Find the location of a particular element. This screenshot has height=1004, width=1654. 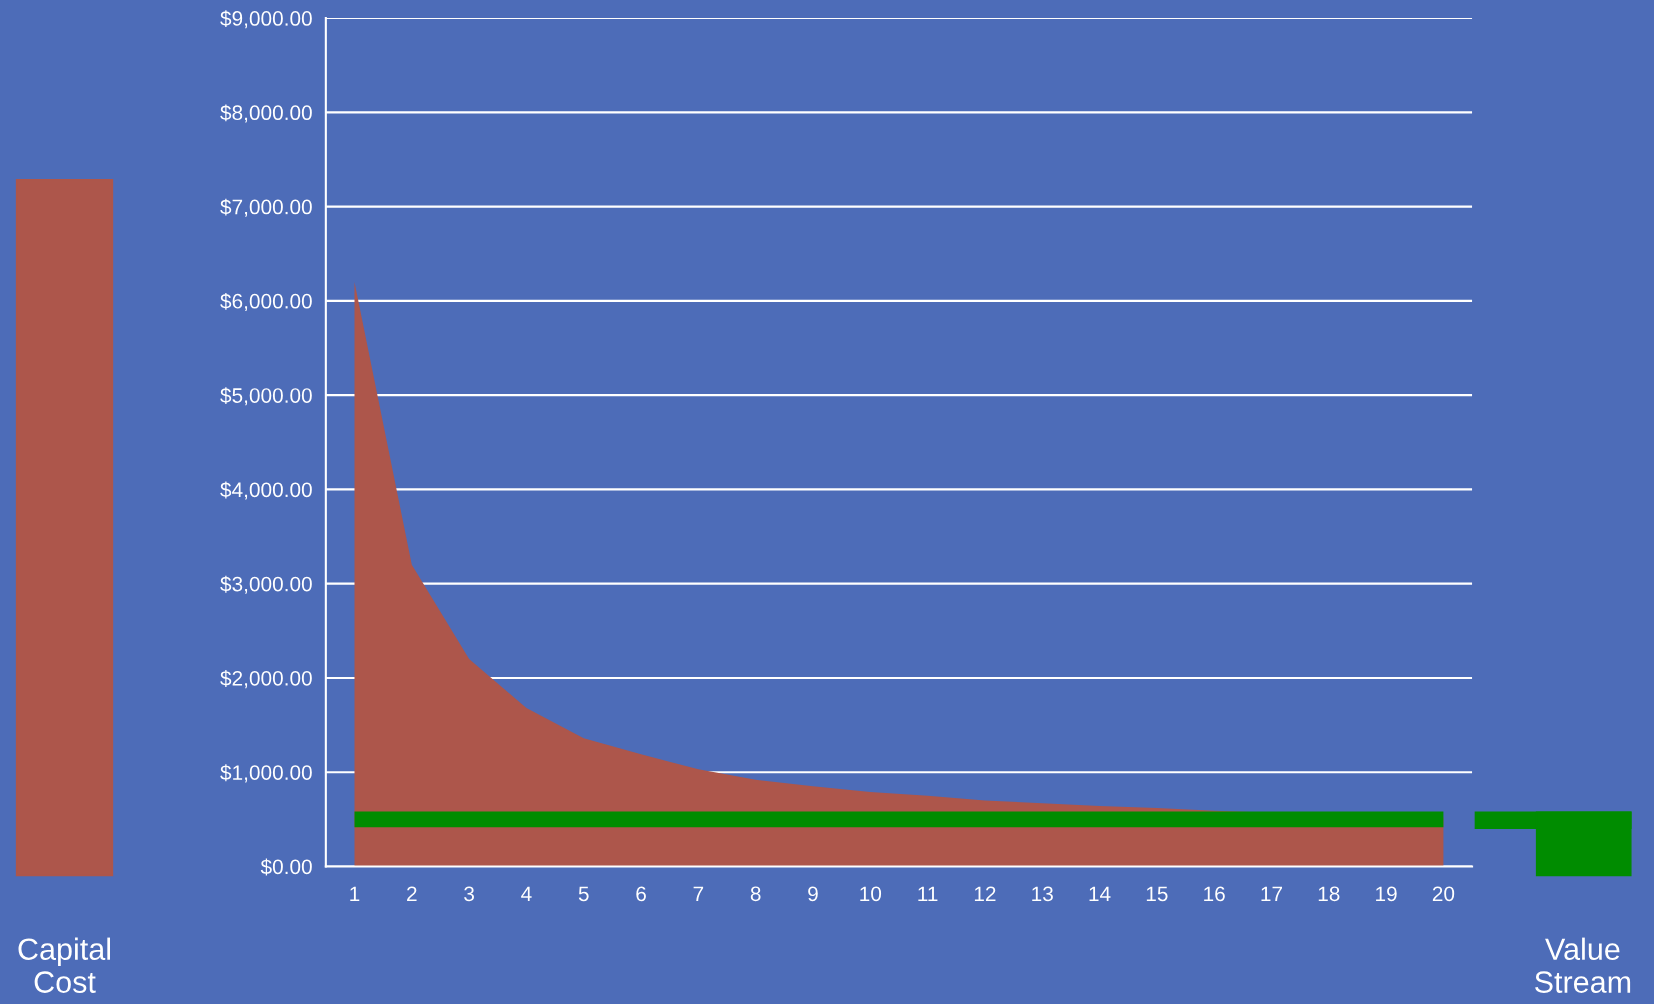

x-tick-label: 10 is located at coordinates (871, 894).